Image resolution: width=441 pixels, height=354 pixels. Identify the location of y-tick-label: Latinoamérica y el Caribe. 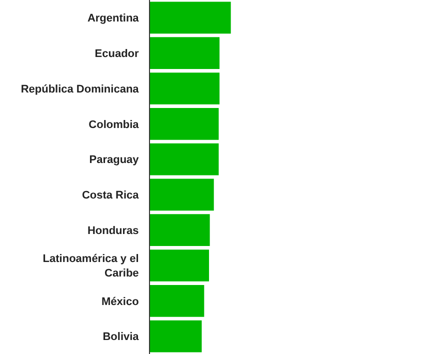
(90, 266).